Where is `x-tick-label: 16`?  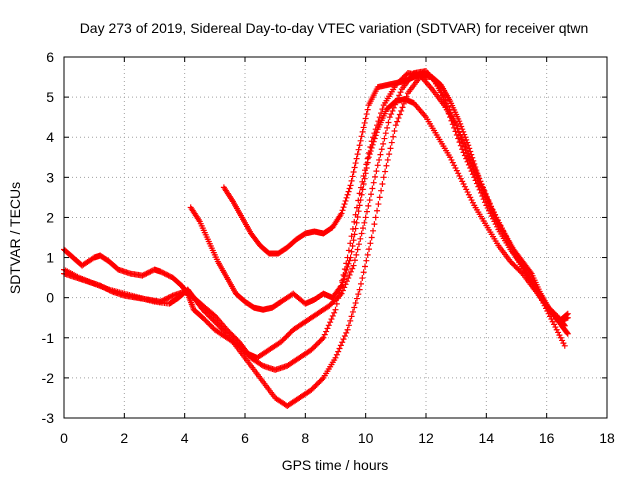 x-tick-label: 16 is located at coordinates (547, 438).